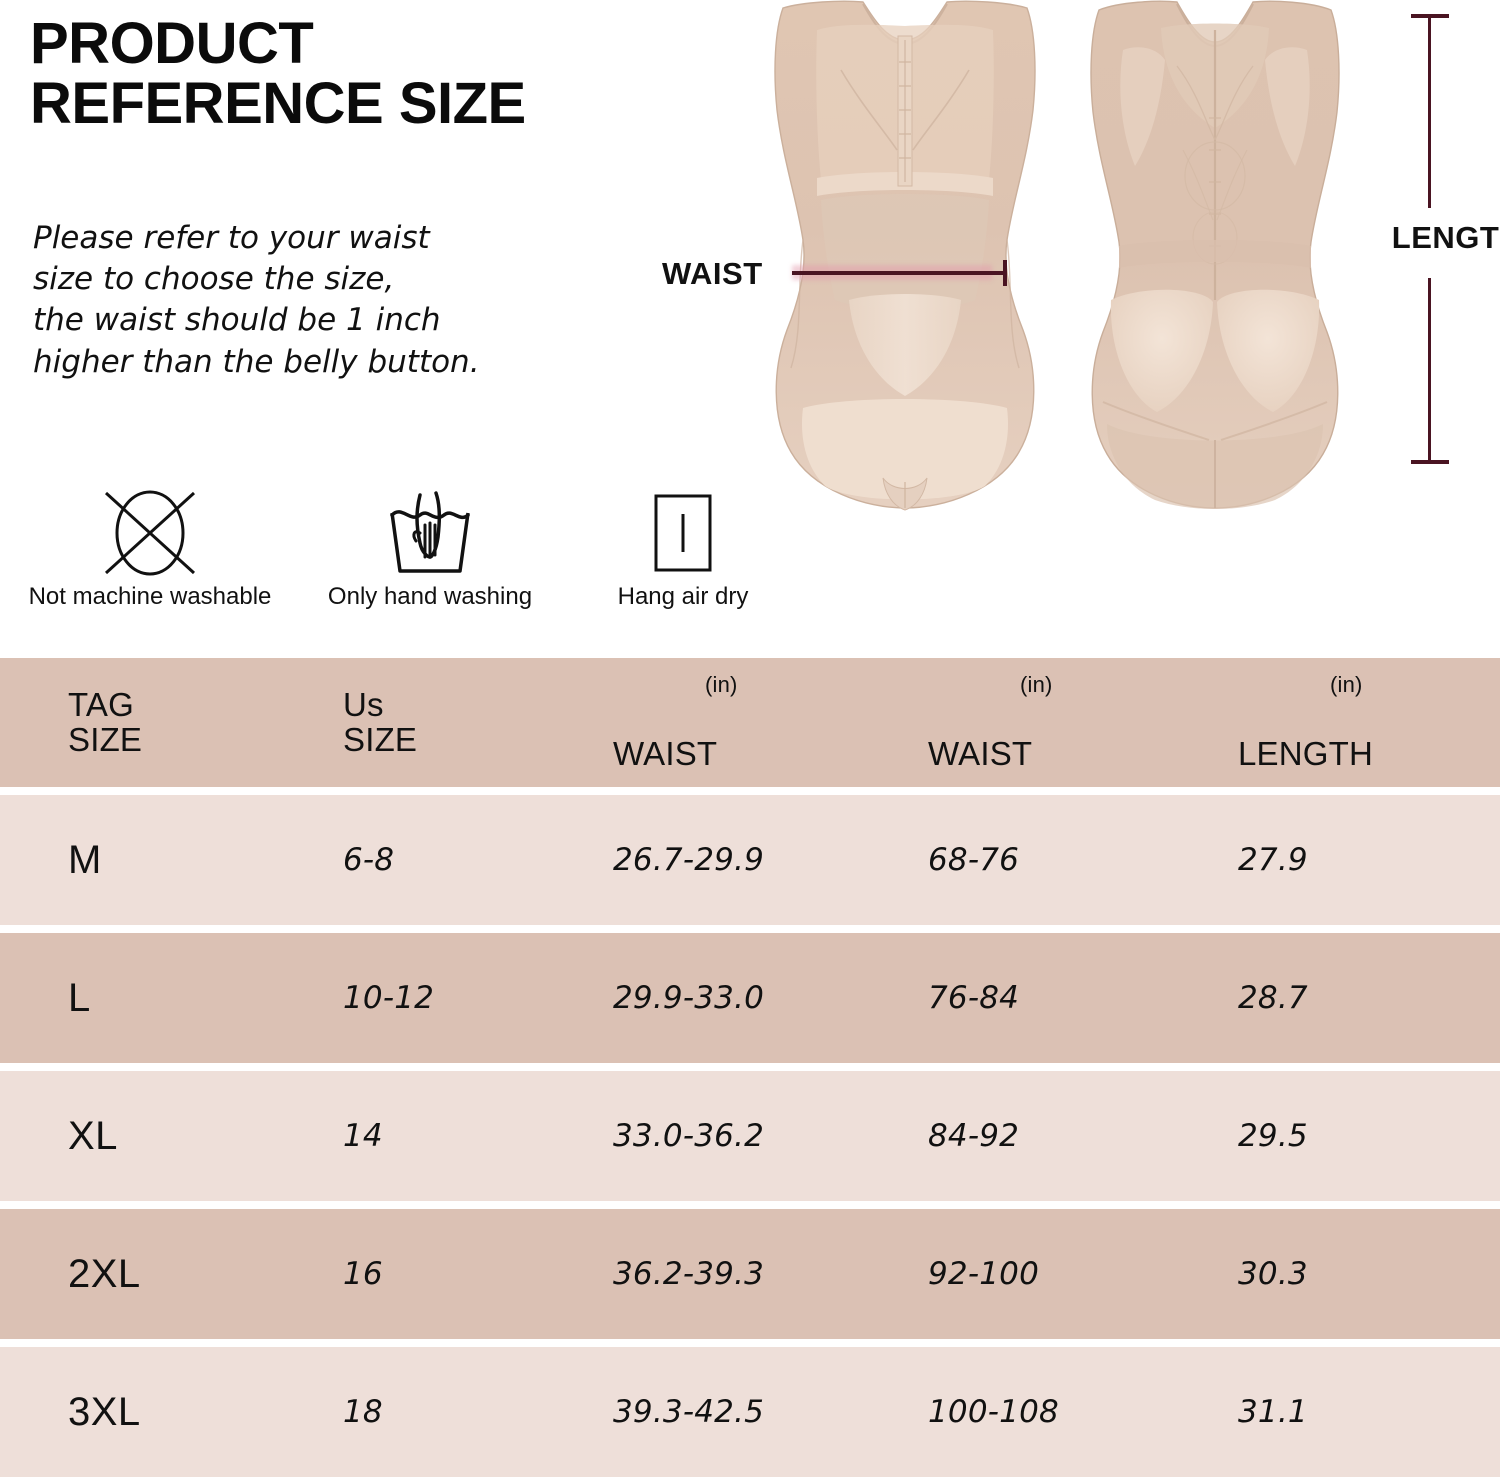  Describe the element at coordinates (1273, 1274) in the screenshot. I see `cell-length: 30.3` at that location.